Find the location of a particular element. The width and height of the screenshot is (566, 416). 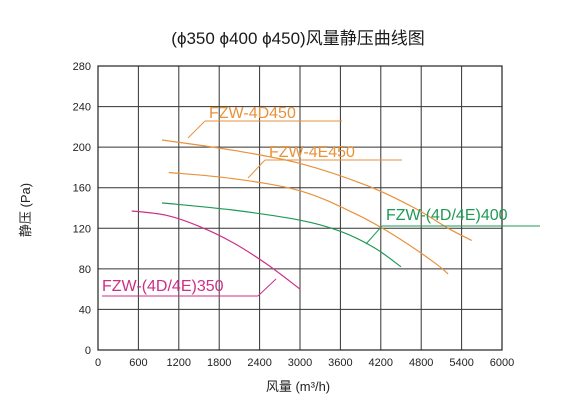

x-tick-labels: 0 600 1200 1800 2400 3000 3600 4200 4800 5400 6000 is located at coordinates (304, 363).